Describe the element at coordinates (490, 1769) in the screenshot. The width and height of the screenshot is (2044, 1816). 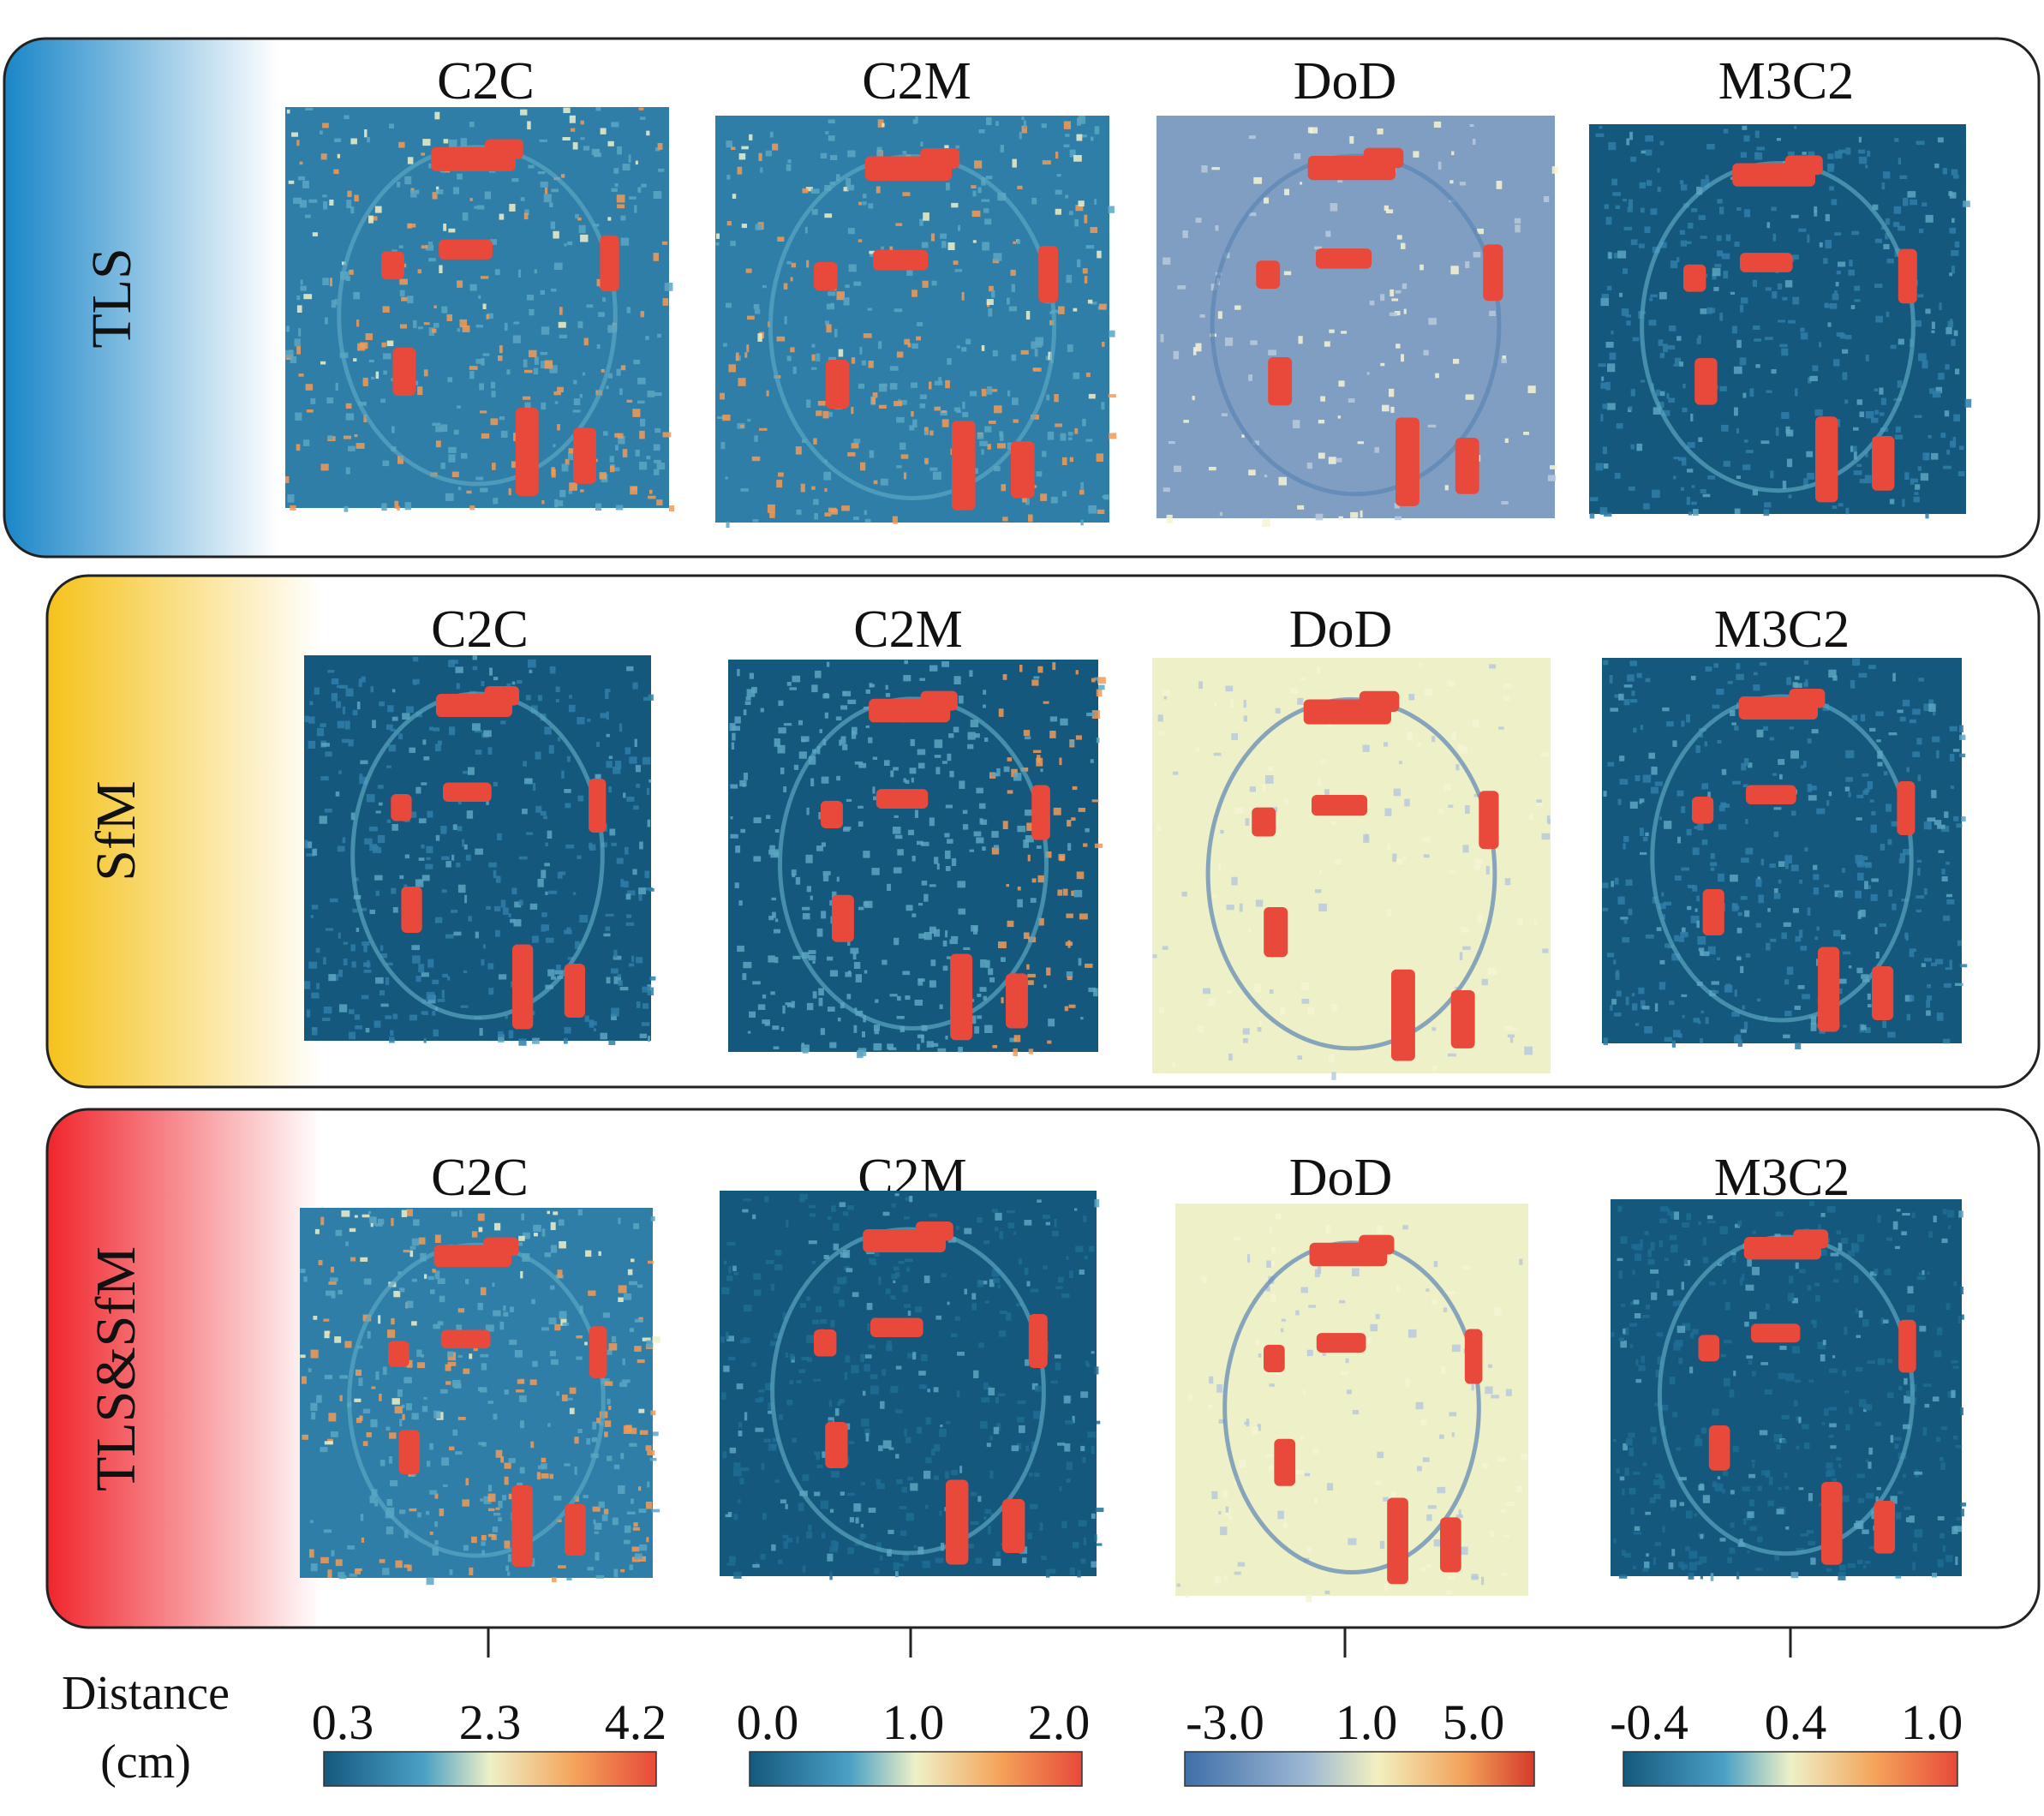
I see `colorbar-c2c` at that location.